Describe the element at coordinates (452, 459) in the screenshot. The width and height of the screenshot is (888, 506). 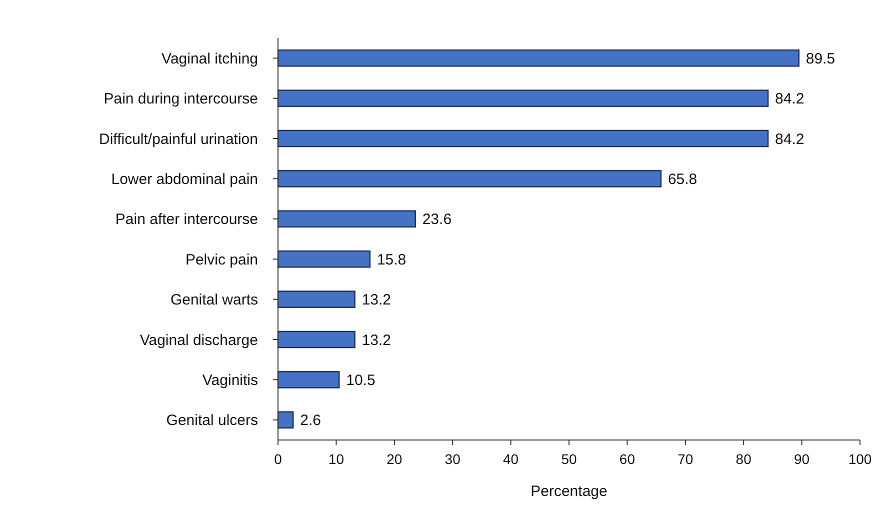
I see `x-tick-label: 30` at that location.